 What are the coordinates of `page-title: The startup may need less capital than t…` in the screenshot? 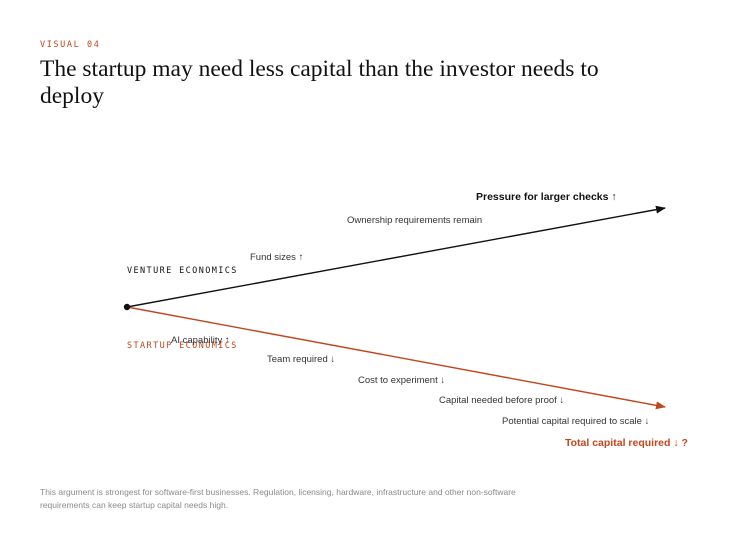 It's located at (319, 82).